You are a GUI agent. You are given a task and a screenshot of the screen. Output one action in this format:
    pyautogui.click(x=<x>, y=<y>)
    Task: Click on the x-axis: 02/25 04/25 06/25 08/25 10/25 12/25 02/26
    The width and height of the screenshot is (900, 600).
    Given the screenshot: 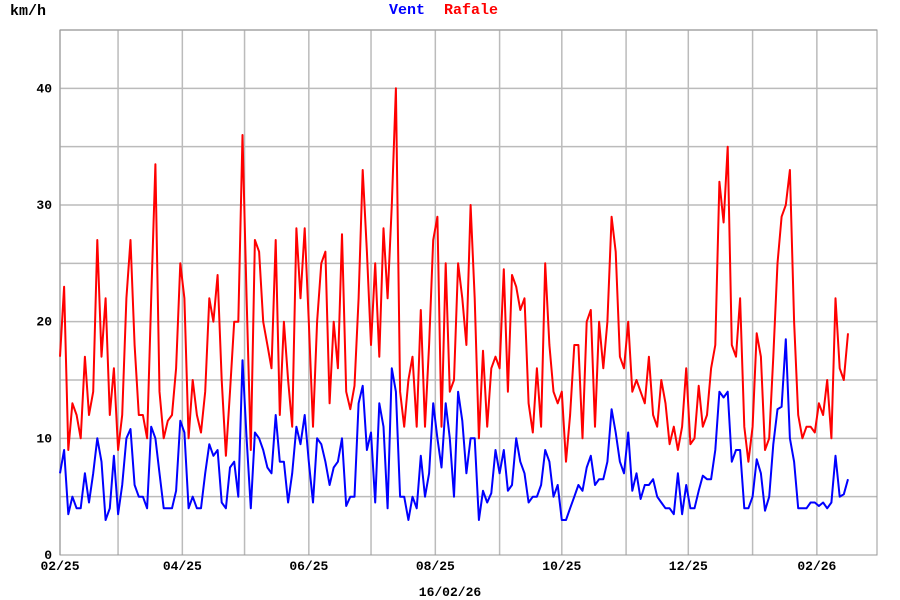 What is the action you would take?
    pyautogui.click(x=438, y=566)
    